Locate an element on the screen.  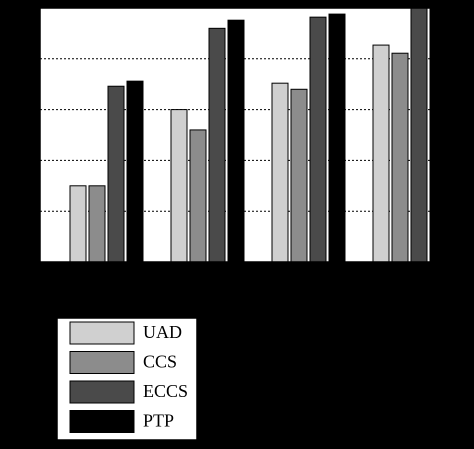
legend-label: UAD is located at coordinates (162, 332).